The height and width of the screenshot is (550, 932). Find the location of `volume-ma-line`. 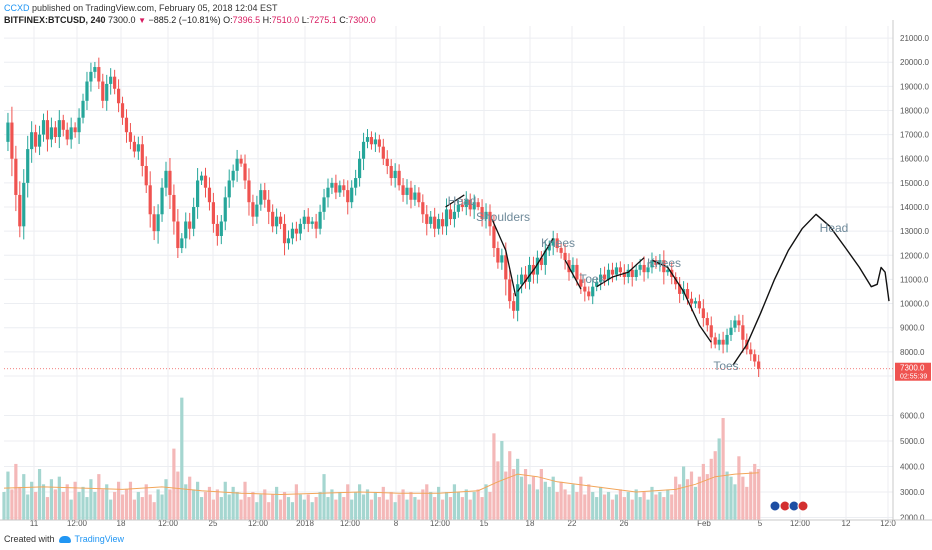

volume-ma-line is located at coordinates (381, 484).